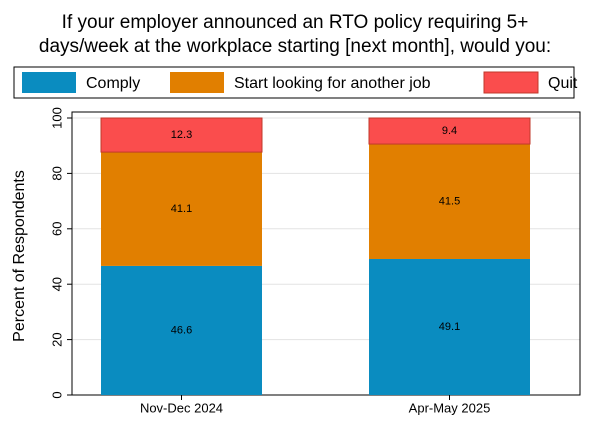 Image resolution: width=590 pixels, height=423 pixels. I want to click on y-tick-label: 100, so click(56, 118).